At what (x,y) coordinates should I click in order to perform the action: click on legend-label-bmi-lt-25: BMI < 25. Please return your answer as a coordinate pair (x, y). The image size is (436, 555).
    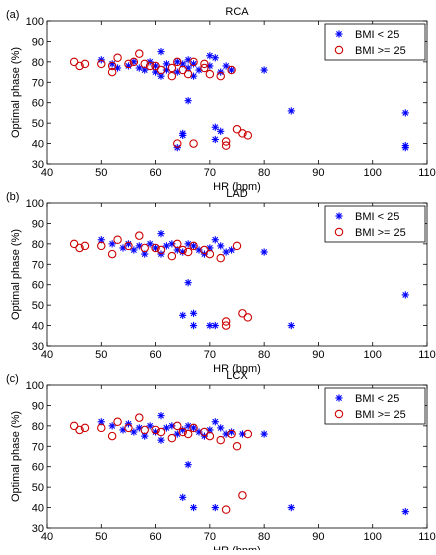
    Looking at the image, I should click on (377, 35).